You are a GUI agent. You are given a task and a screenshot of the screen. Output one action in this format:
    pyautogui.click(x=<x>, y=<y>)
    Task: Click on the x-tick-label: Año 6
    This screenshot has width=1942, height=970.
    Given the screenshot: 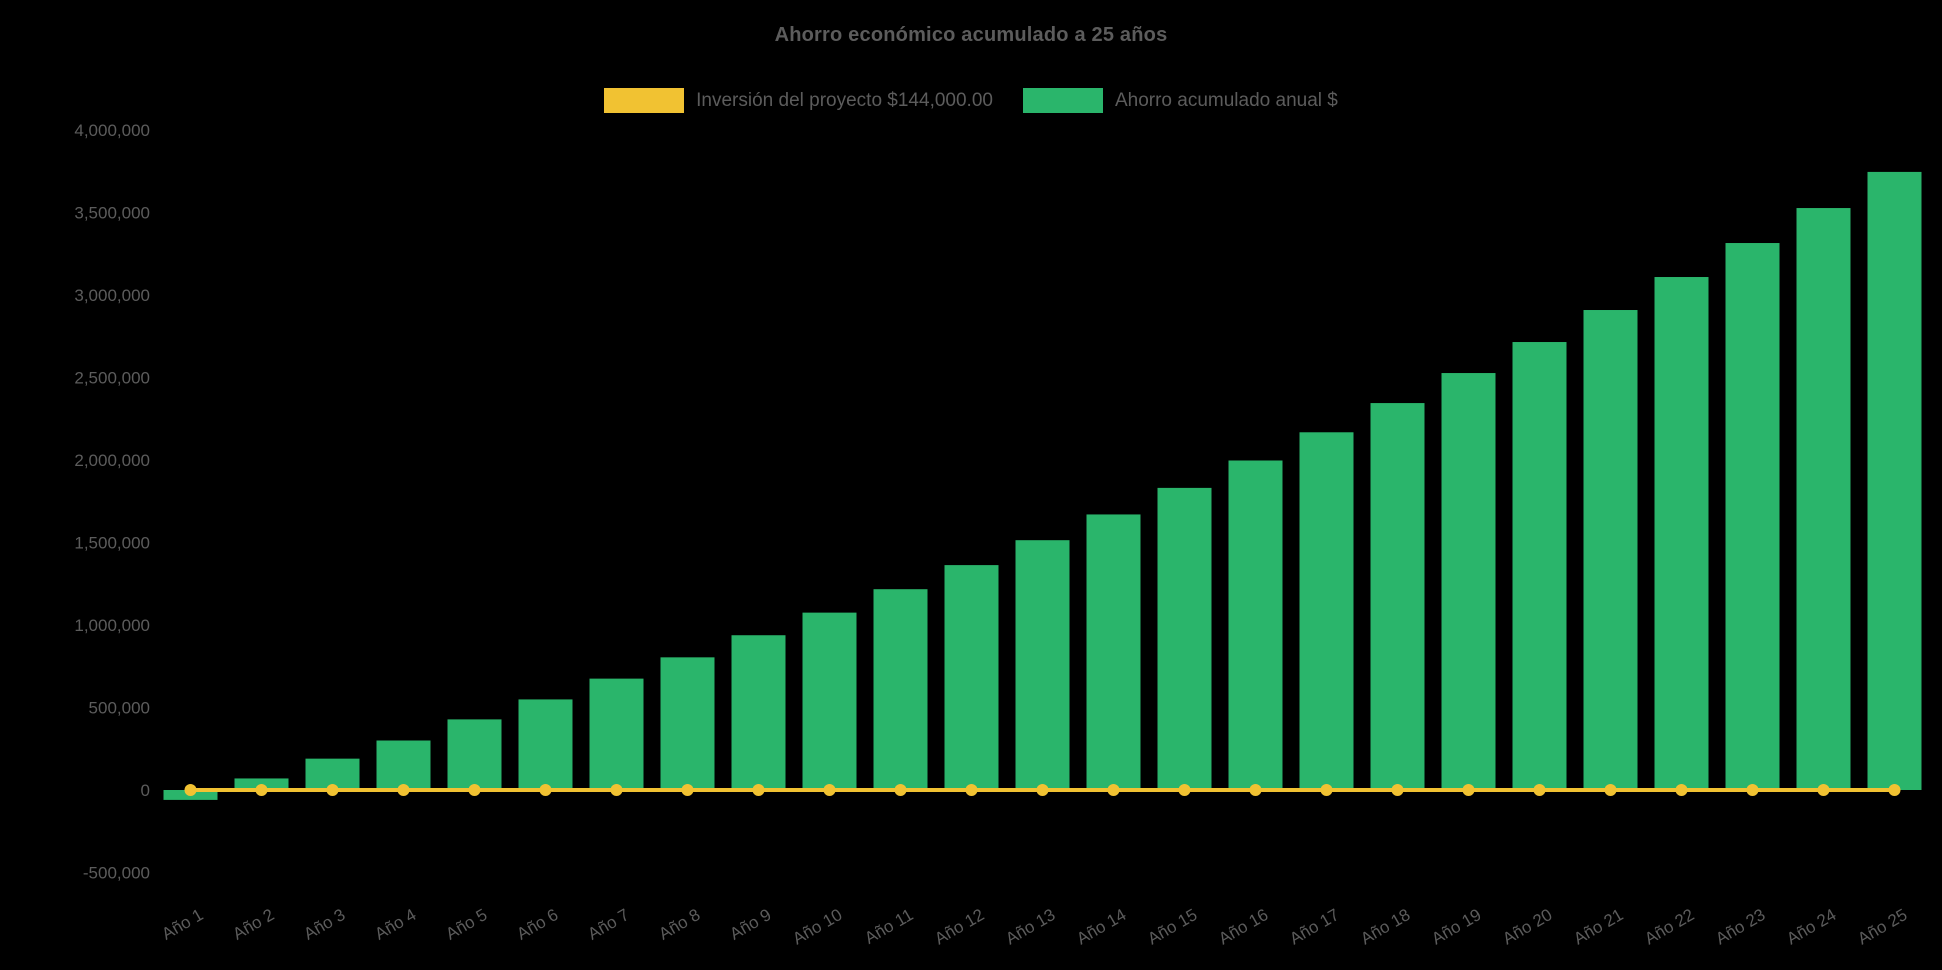 What is the action you would take?
    pyautogui.click(x=538, y=924)
    